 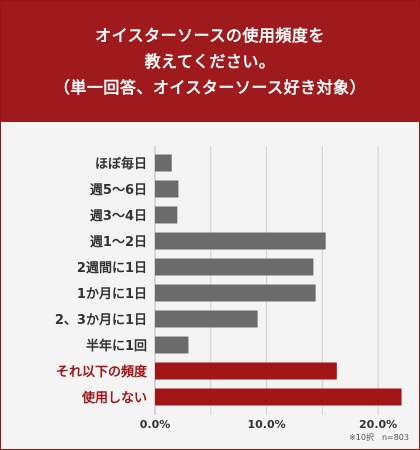 What do you see at coordinates (101, 320) in the screenshot?
I see `category-label: 2、3か月に1日` at bounding box center [101, 320].